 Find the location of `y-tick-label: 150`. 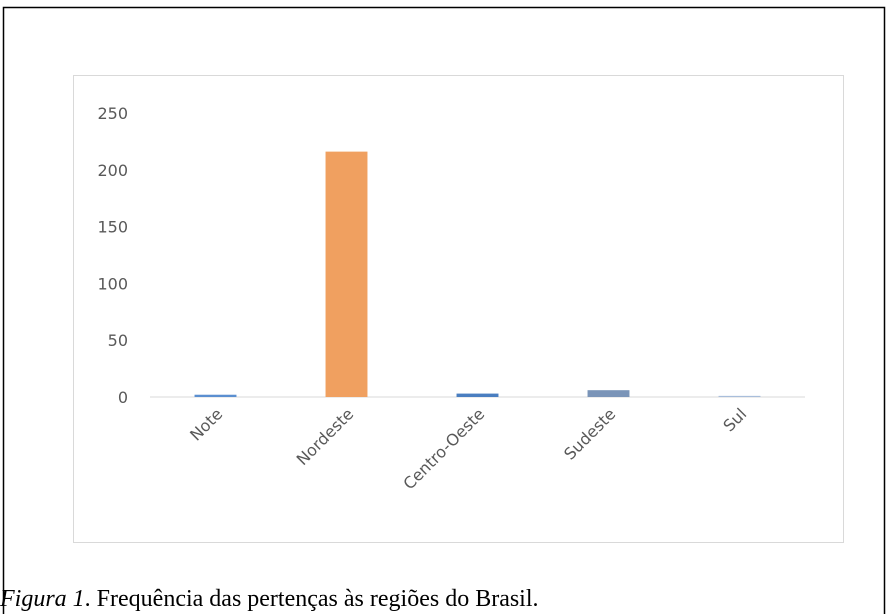

y-tick-label: 150 is located at coordinates (112, 227).